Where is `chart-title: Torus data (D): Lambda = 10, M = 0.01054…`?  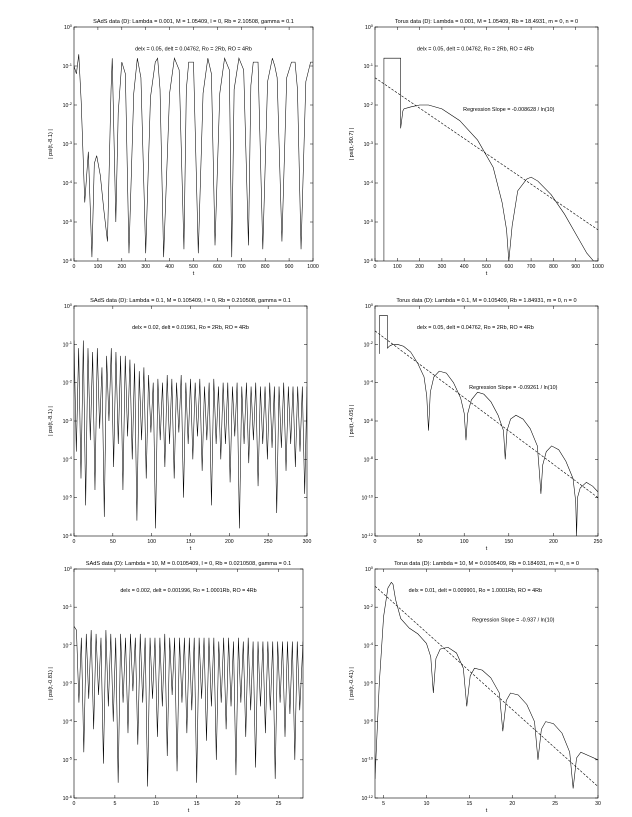
chart-title: Torus data (D): Lambda = 10, M = 0.01054… is located at coordinates (486, 564).